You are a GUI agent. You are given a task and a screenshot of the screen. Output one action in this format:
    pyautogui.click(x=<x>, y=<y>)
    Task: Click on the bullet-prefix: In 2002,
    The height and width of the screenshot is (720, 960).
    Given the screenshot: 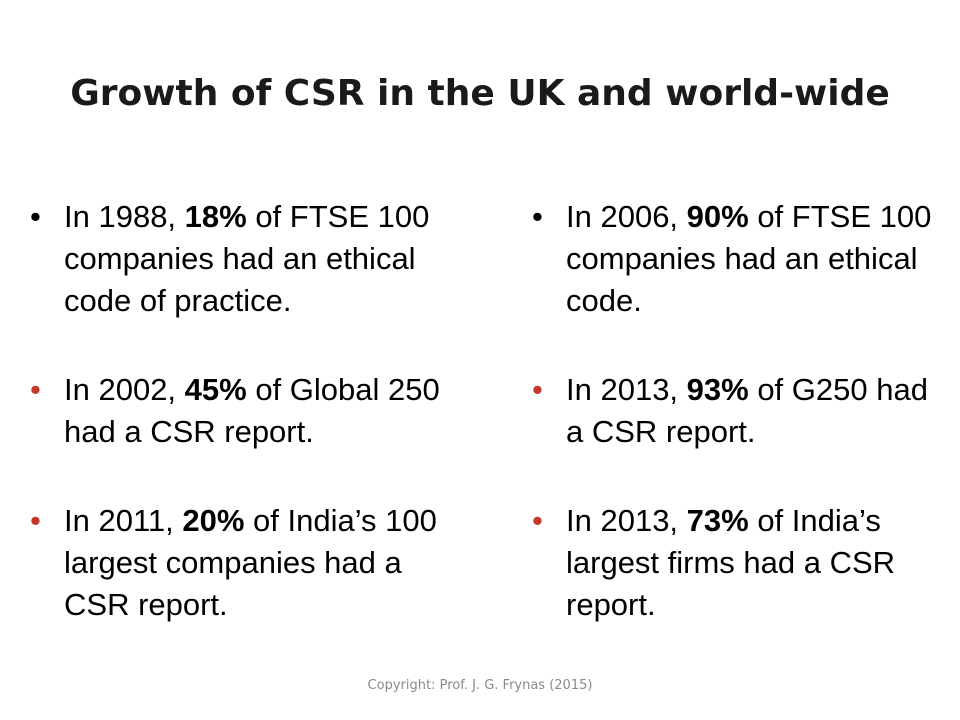 What is the action you would take?
    pyautogui.click(x=124, y=389)
    